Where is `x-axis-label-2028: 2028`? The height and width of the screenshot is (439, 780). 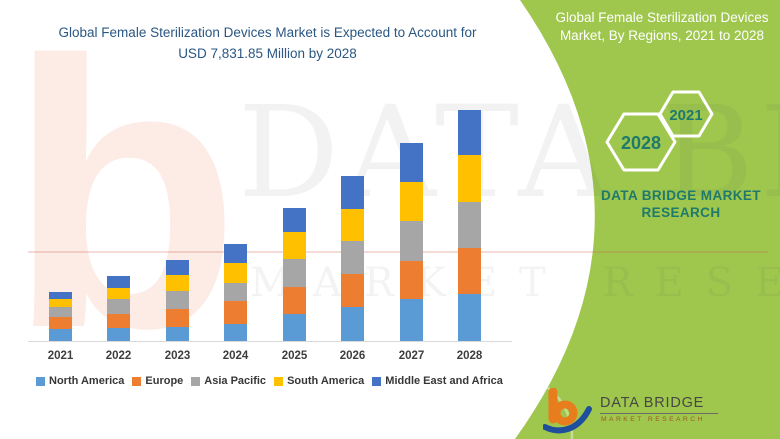 x-axis-label-2028: 2028 is located at coordinates (469, 356).